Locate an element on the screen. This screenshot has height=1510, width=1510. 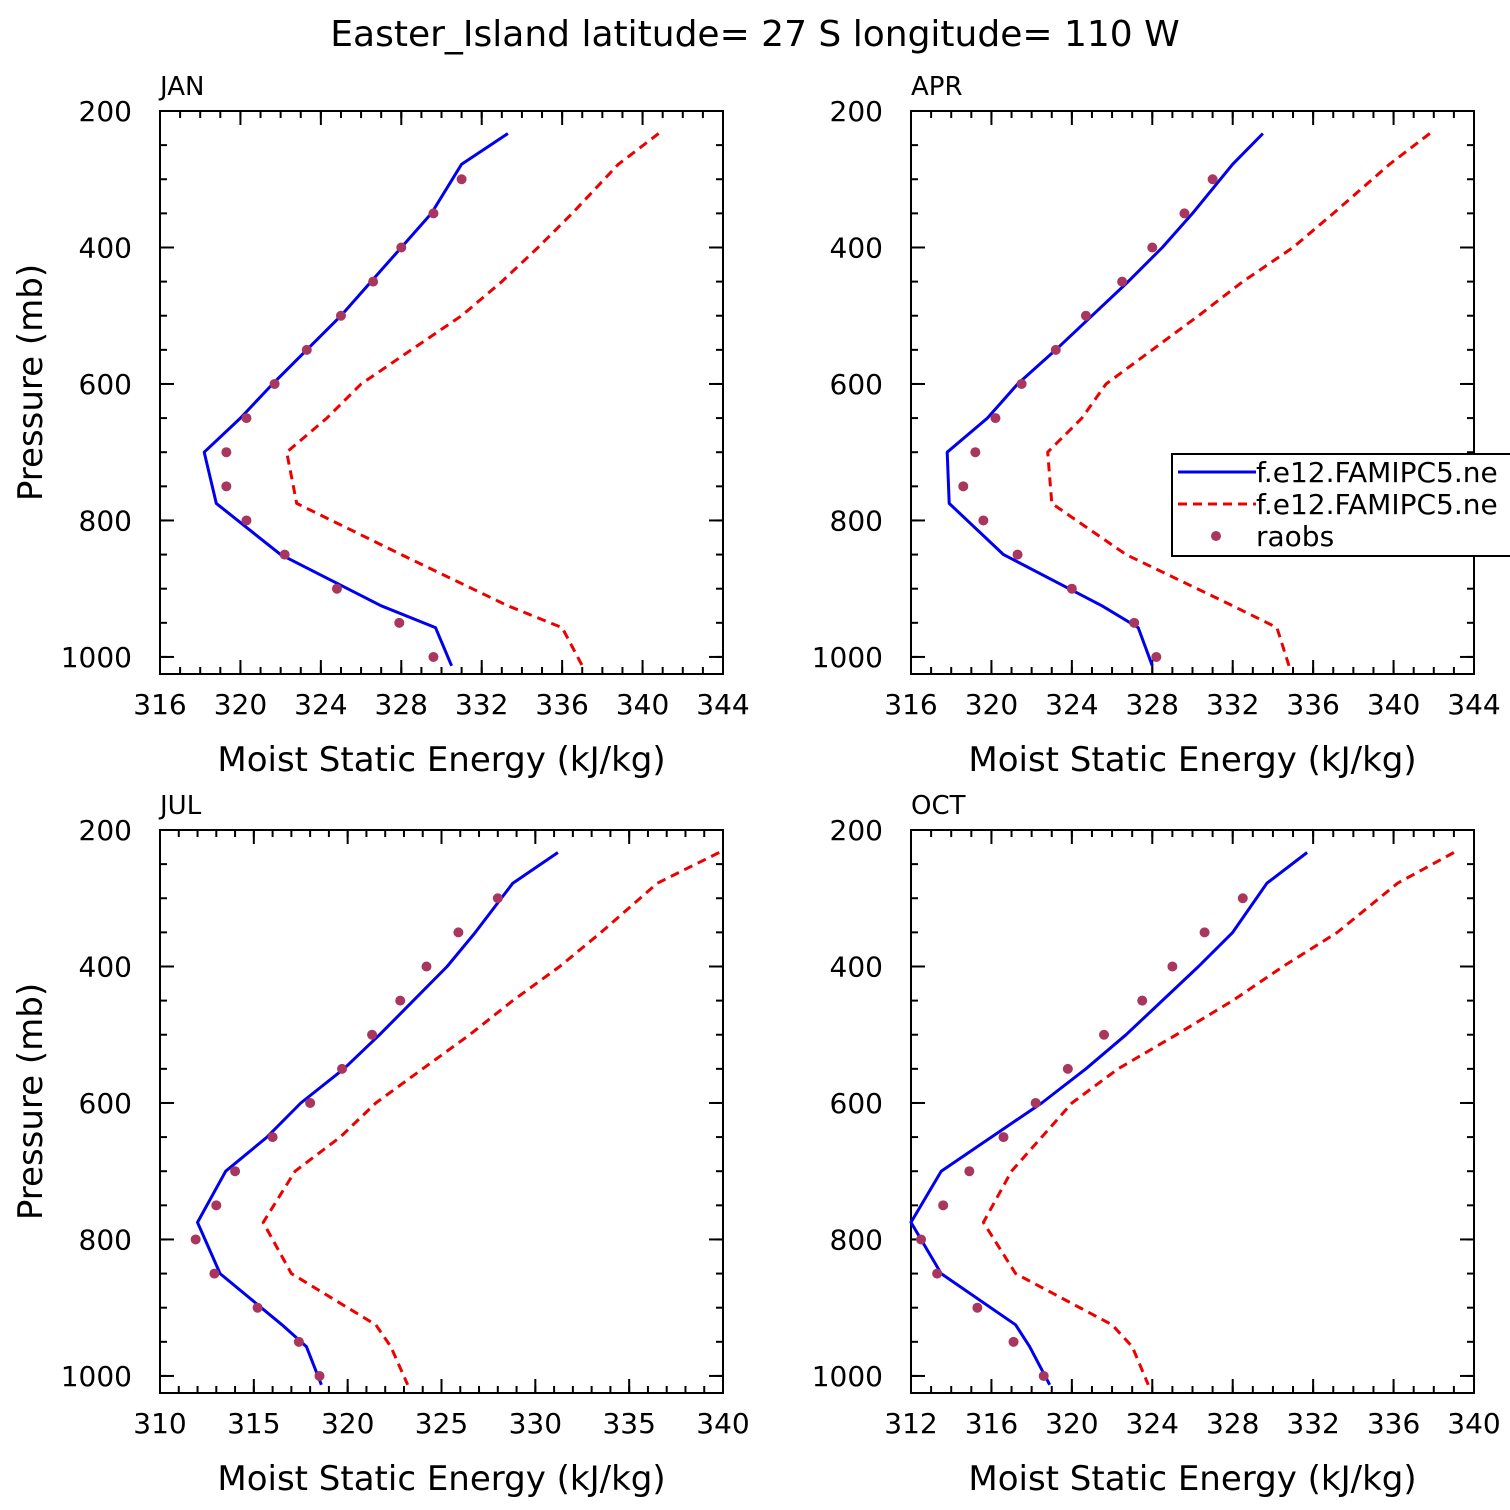
panel-label: OCT is located at coordinates (938, 806).